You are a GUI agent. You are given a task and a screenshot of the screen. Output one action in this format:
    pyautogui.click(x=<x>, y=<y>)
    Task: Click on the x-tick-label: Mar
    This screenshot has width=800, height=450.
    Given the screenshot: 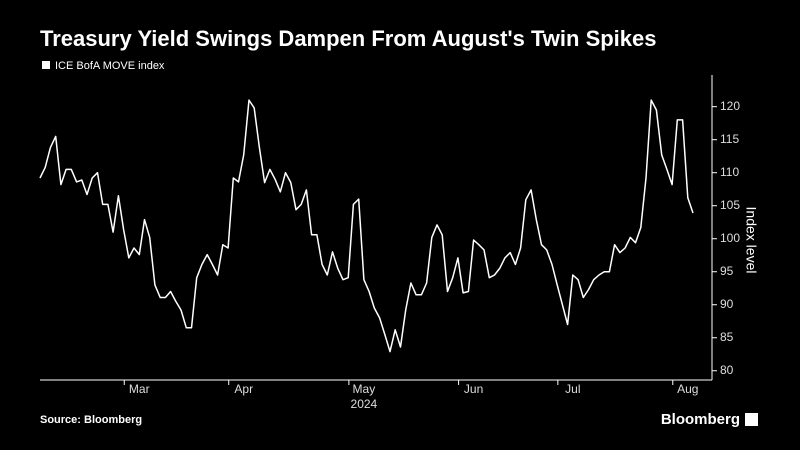 What is the action you would take?
    pyautogui.click(x=139, y=389)
    